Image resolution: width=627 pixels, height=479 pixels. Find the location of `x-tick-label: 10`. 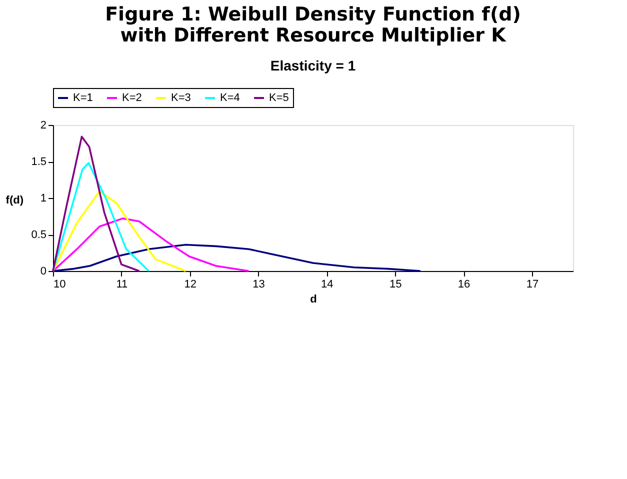

x-tick-label: 10 is located at coordinates (60, 284).